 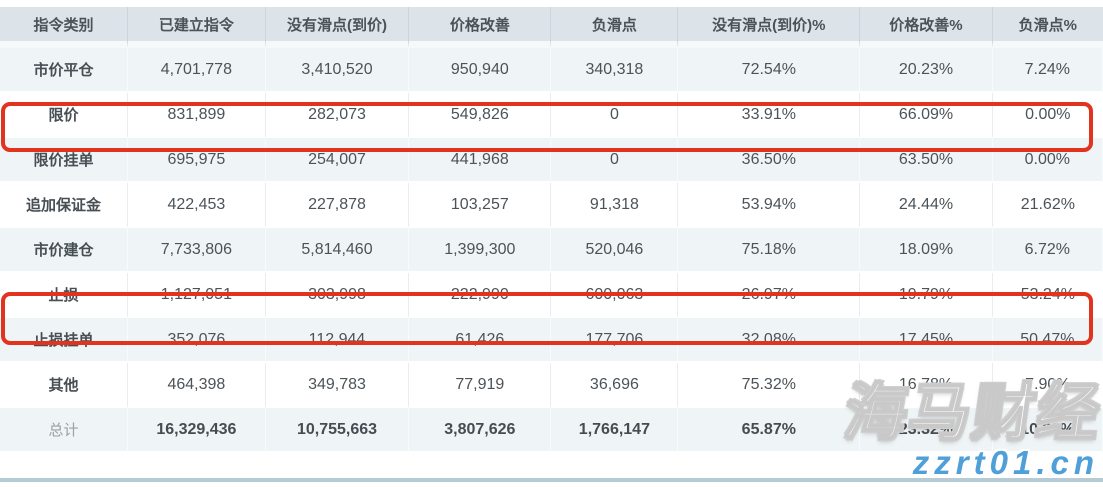 I want to click on column-header: 指令类别, so click(x=64, y=27).